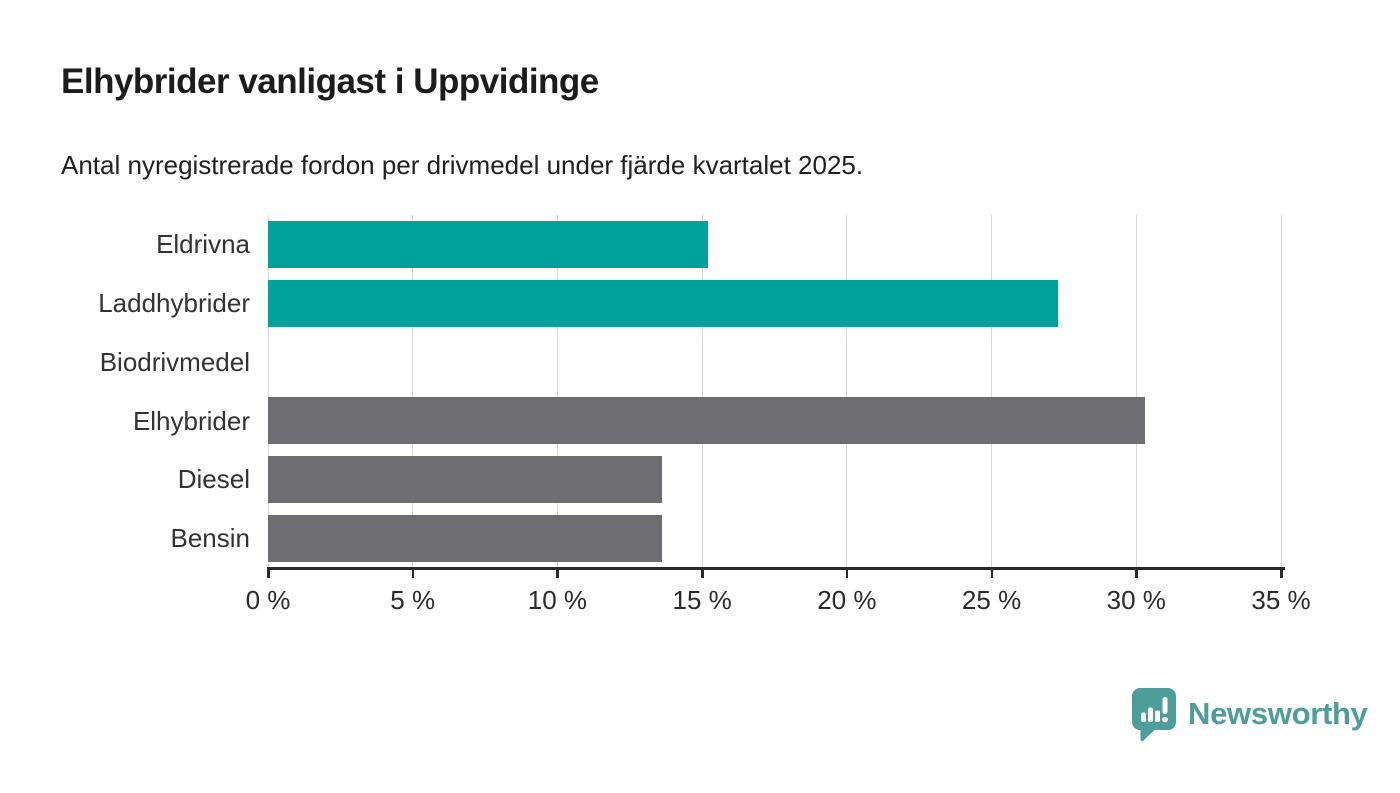  What do you see at coordinates (1278, 713) in the screenshot?
I see `newsworthy-wordmark: Newsworthy` at bounding box center [1278, 713].